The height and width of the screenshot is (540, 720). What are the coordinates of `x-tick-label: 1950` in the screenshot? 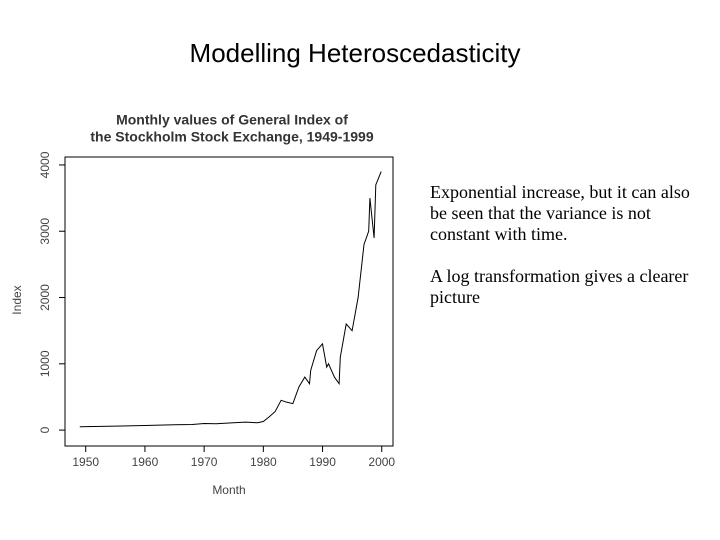 It's located at (85, 462).